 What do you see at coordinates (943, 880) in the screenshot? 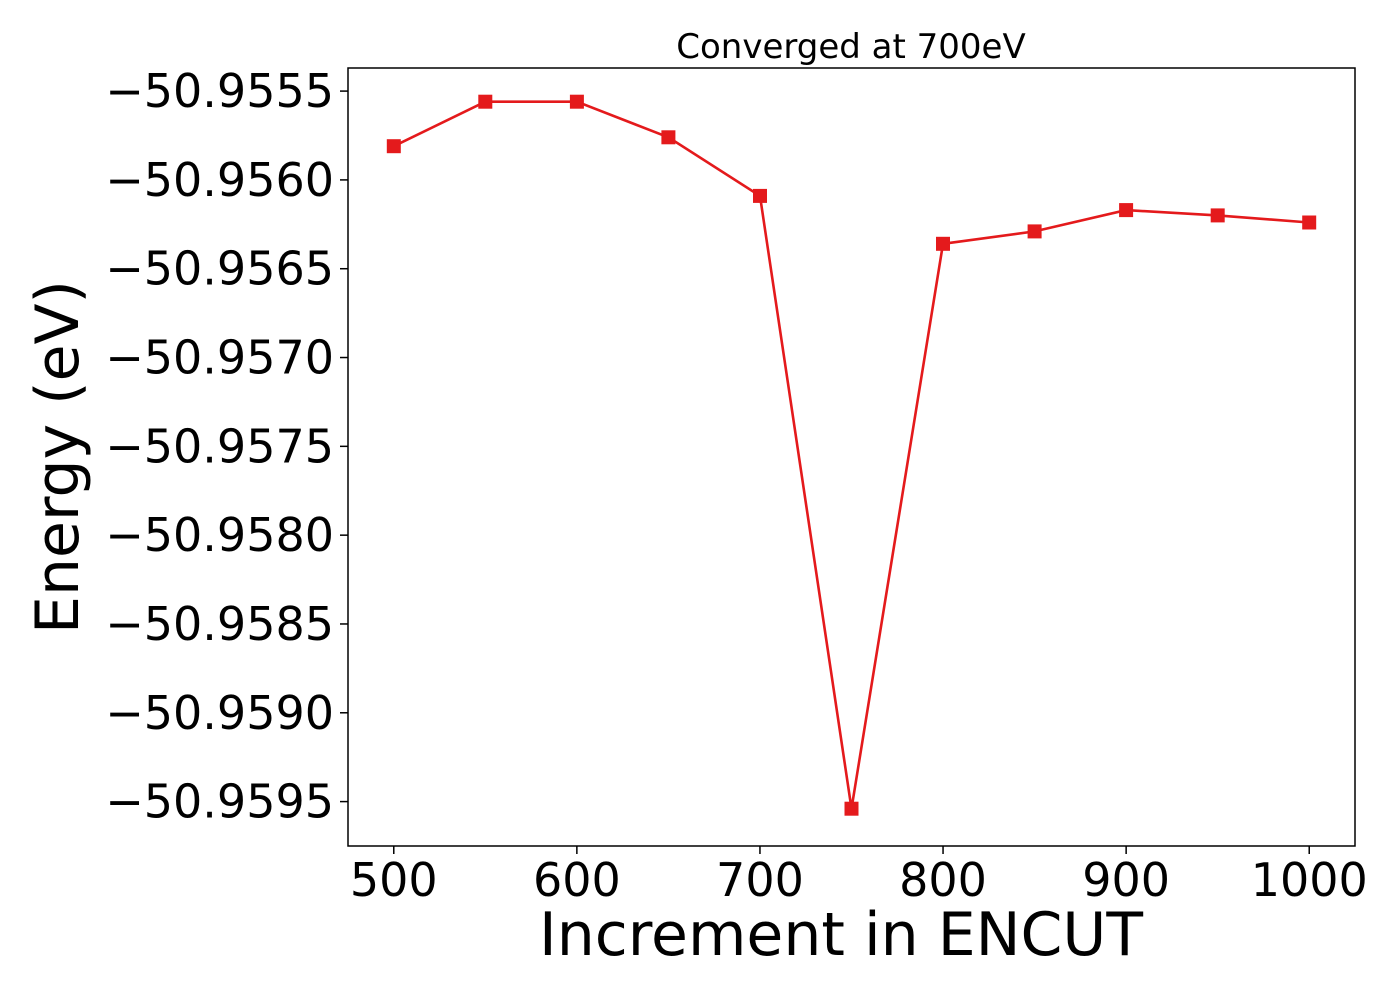
I see `x-tick-label: 800` at bounding box center [943, 880].